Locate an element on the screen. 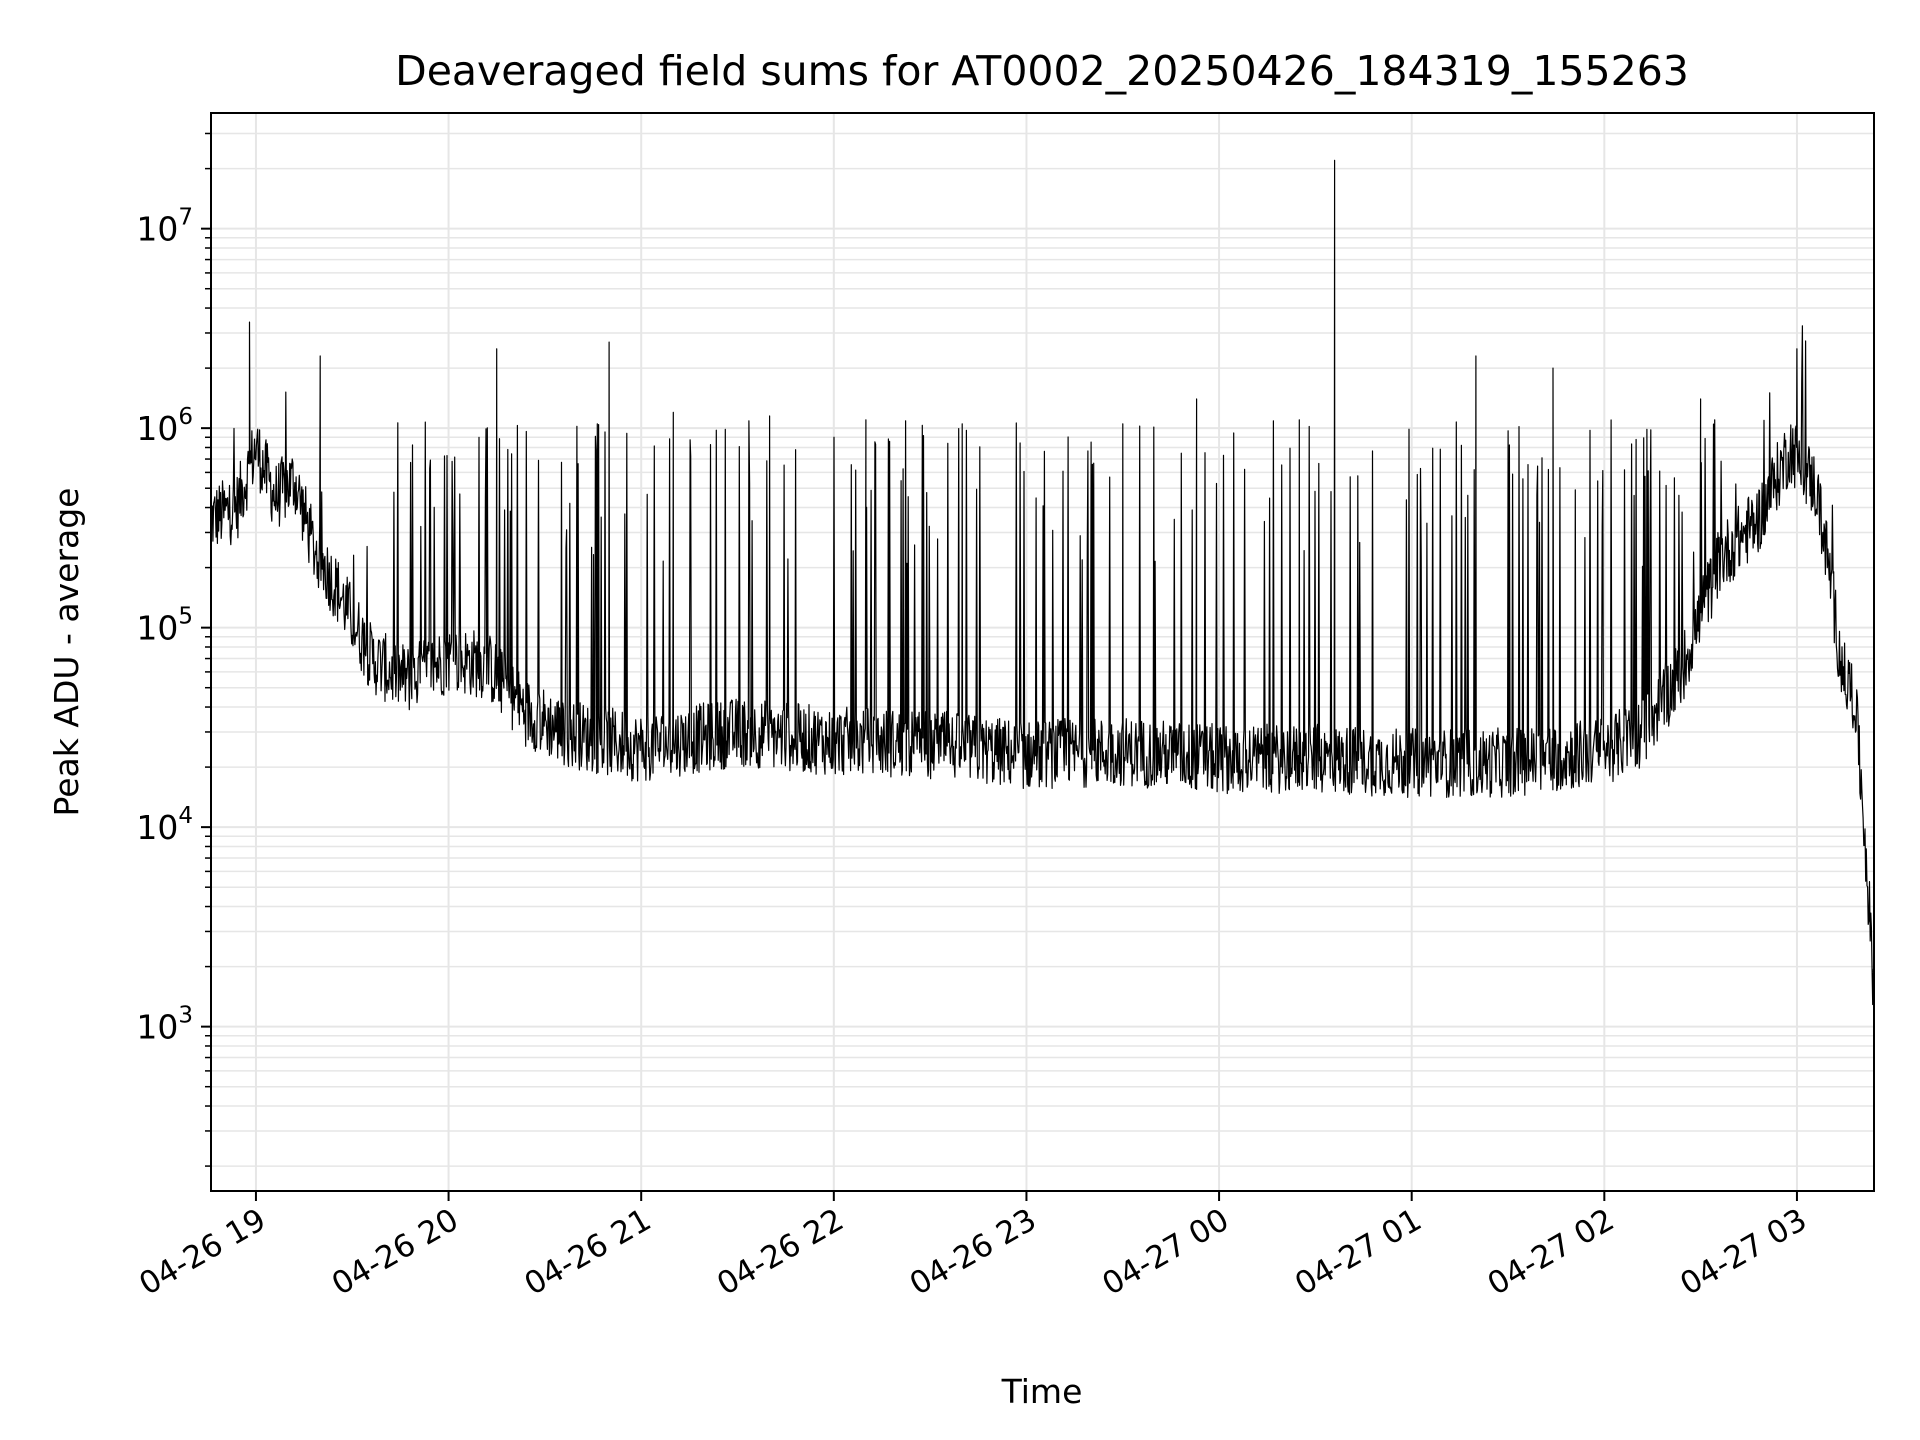  y-axis-label: Peak ADU - average is located at coordinates (66, 652).